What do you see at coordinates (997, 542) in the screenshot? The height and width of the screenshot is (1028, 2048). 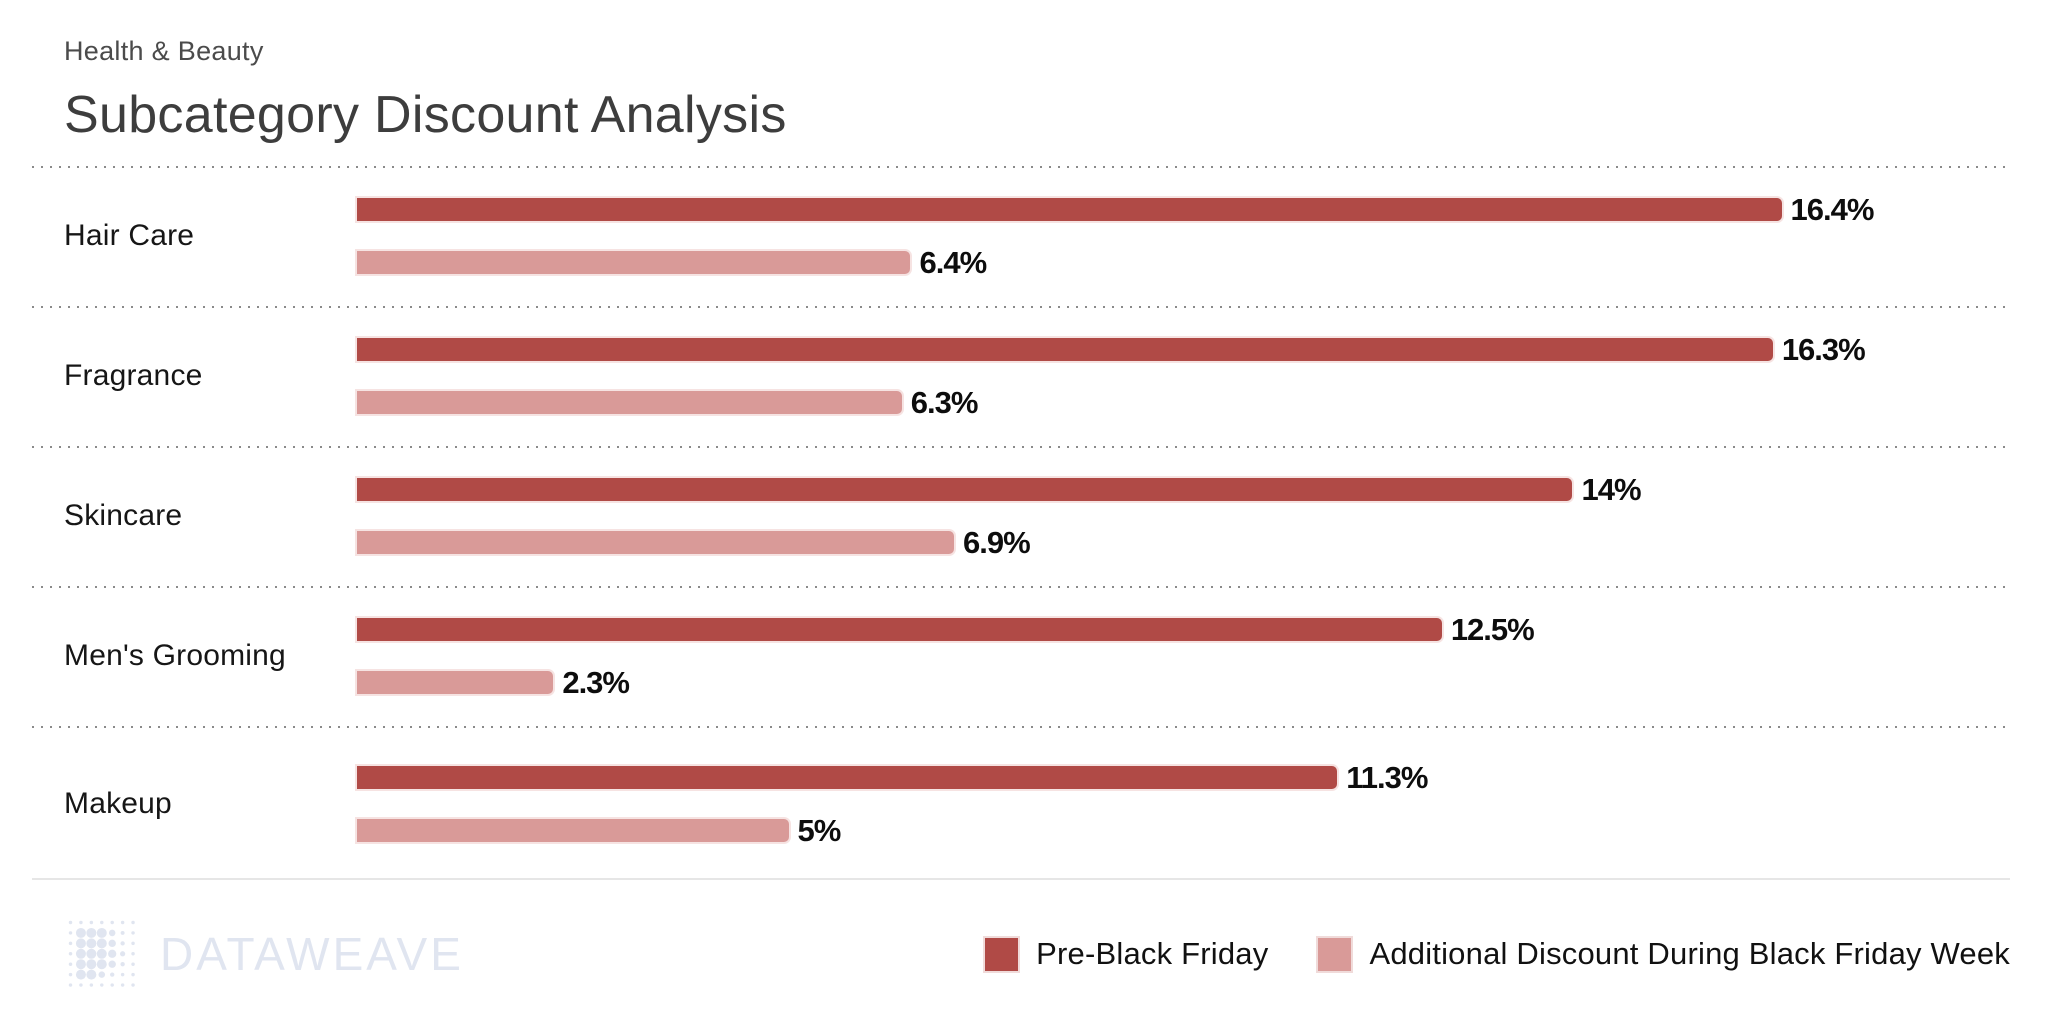 I see `additional-discount-value: 6.9%` at bounding box center [997, 542].